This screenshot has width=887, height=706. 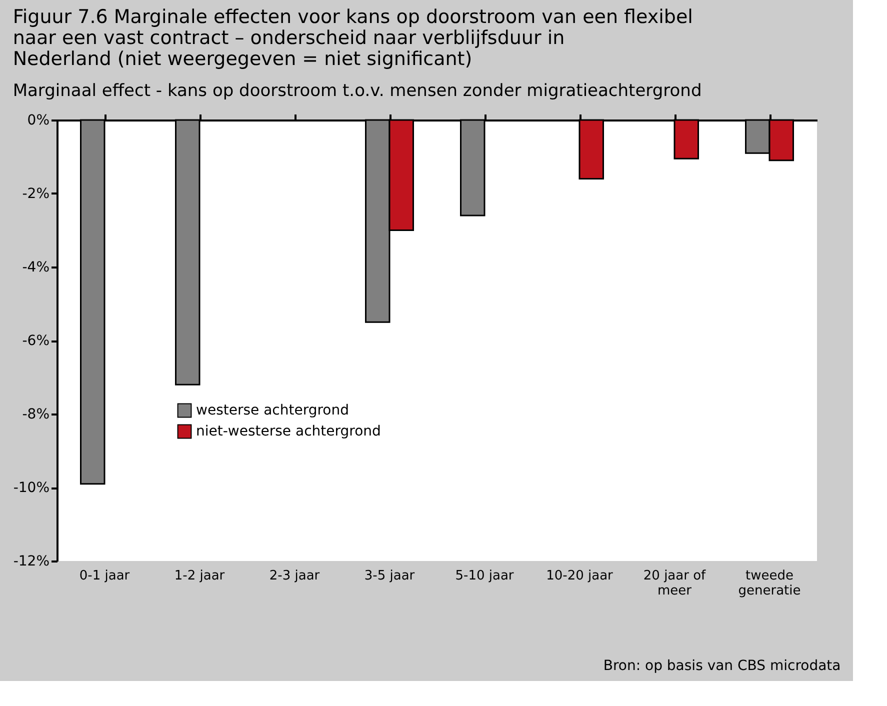 What do you see at coordinates (36, 414) in the screenshot?
I see `y-tick-label: -8%` at bounding box center [36, 414].